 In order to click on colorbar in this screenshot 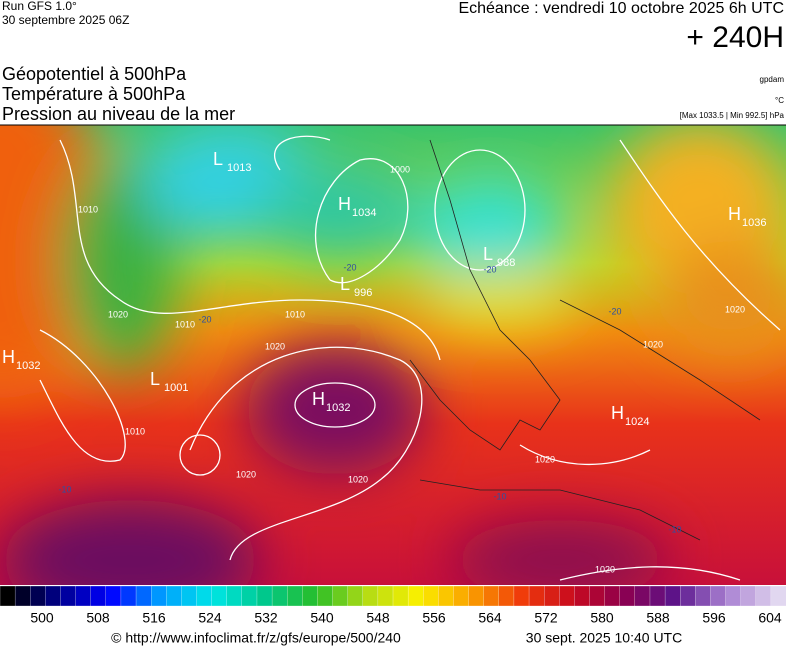, I will do `click(393, 596)`.